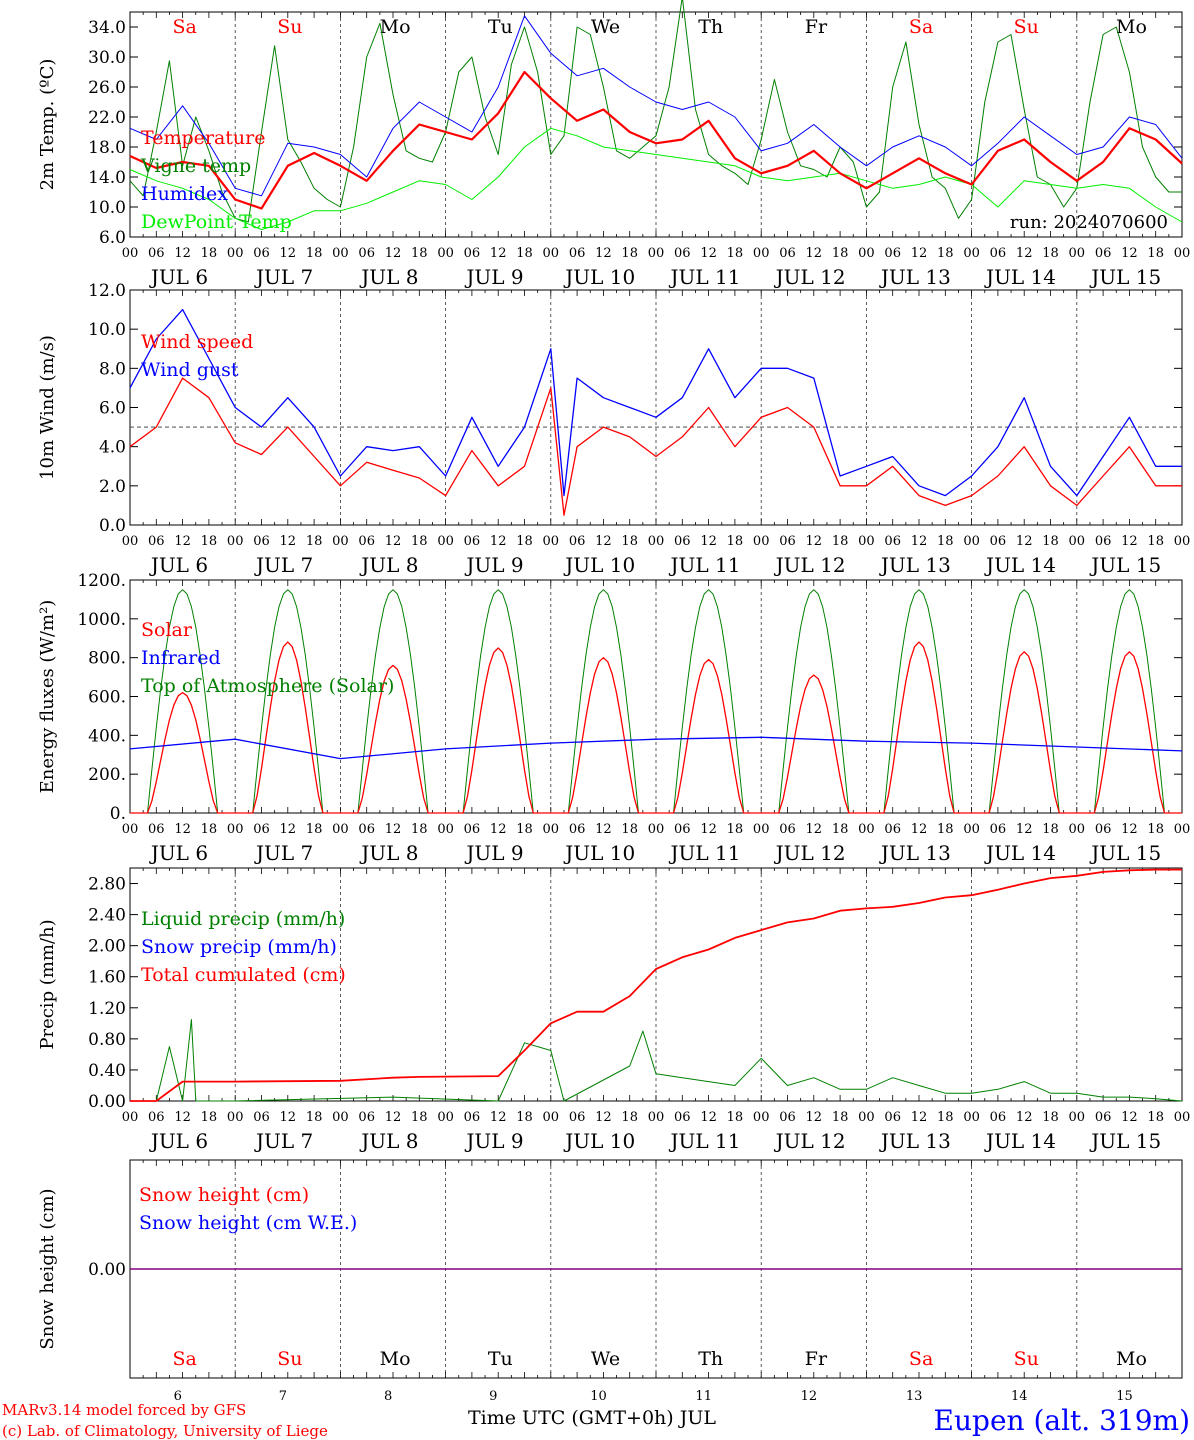 This screenshot has width=1194, height=1440. I want to click on legend-entry: Temperature, so click(203, 138).